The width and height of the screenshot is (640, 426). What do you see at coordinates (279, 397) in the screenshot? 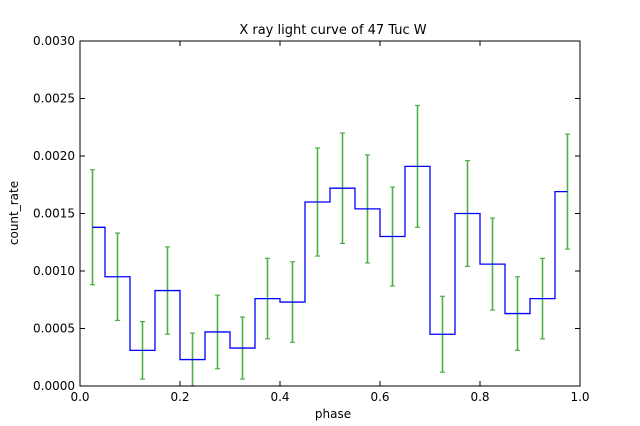
I see `x-tick-label: 0.4` at bounding box center [279, 397].